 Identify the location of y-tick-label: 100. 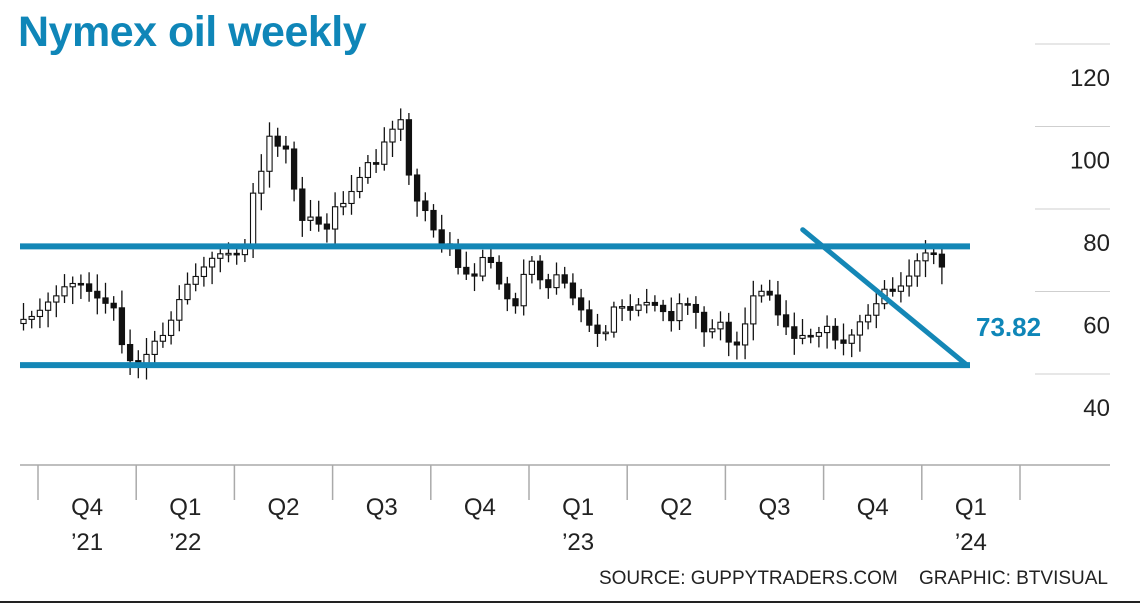
(1090, 161).